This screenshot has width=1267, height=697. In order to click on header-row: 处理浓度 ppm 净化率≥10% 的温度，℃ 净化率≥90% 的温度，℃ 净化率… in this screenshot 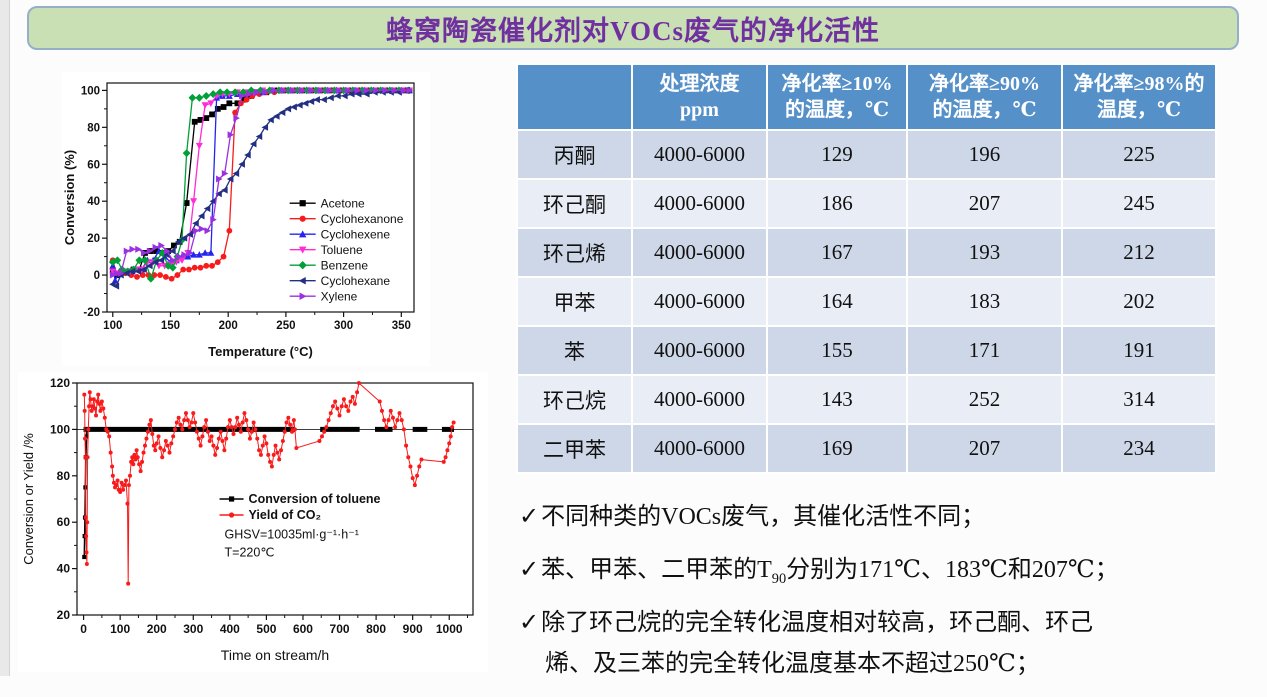, I will do `click(866, 97)`.